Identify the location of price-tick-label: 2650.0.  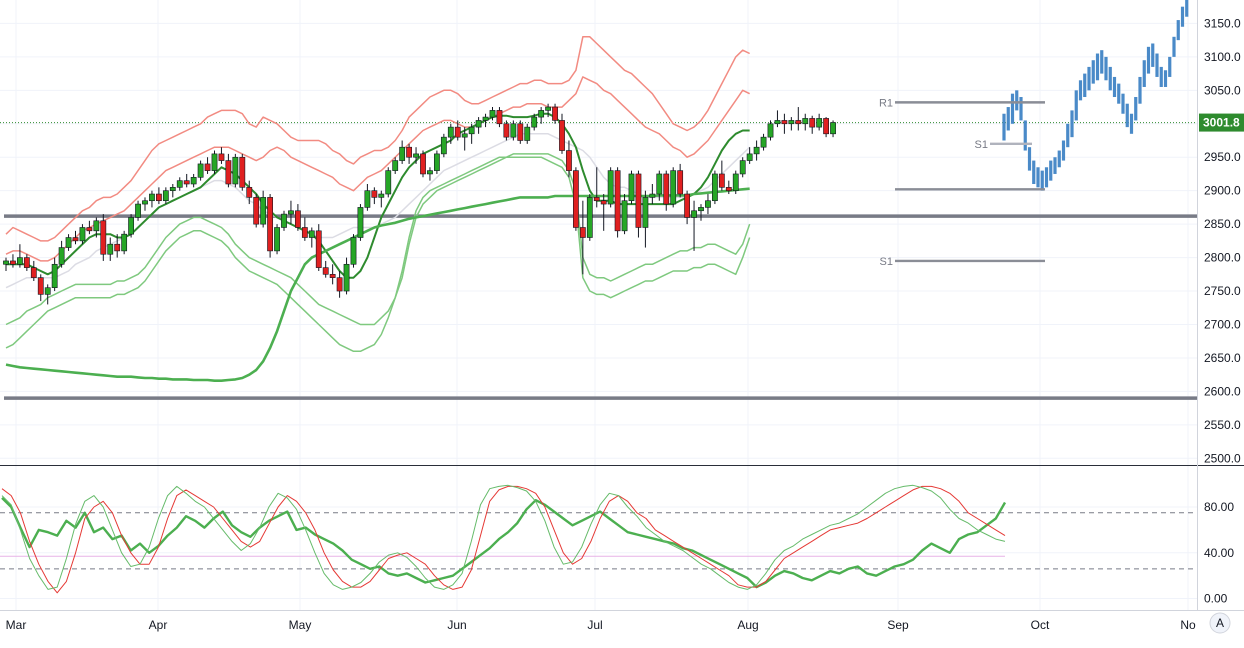
(1222, 358).